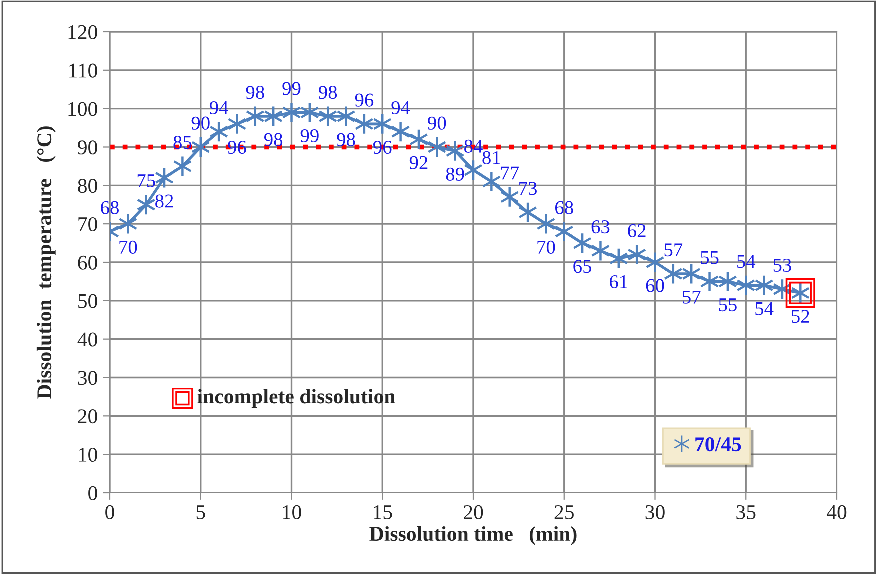 This screenshot has width=878, height=575. Describe the element at coordinates (88, 224) in the screenshot. I see `y-tick-label: 70` at that location.